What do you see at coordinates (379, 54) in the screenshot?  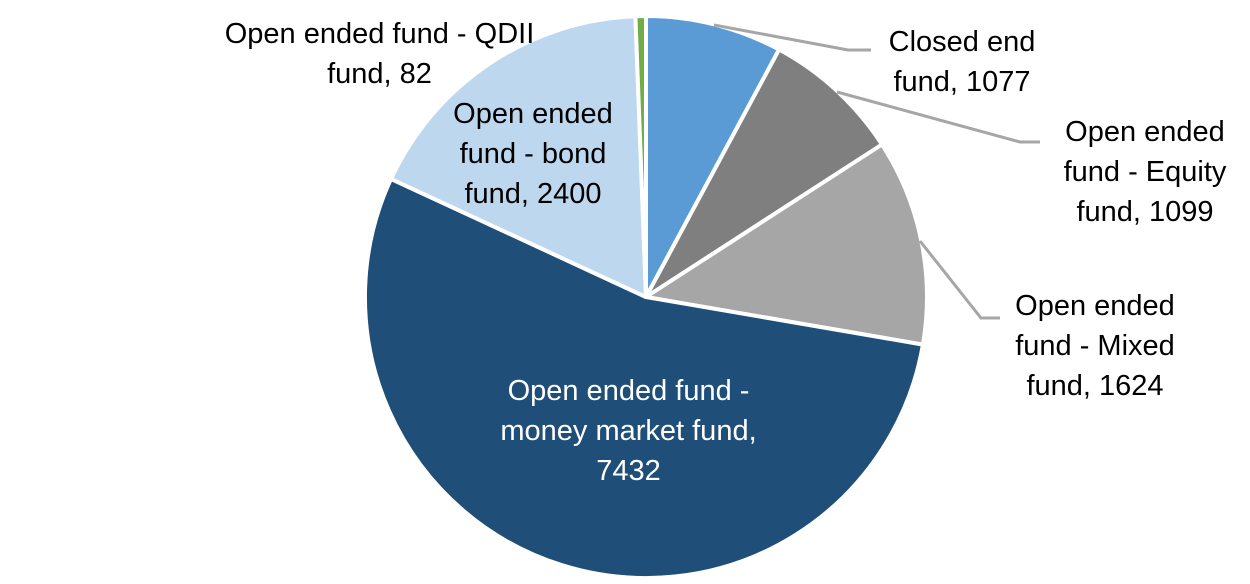 I see `qdii-label: Open ended fund - QDII fund, 82` at bounding box center [379, 54].